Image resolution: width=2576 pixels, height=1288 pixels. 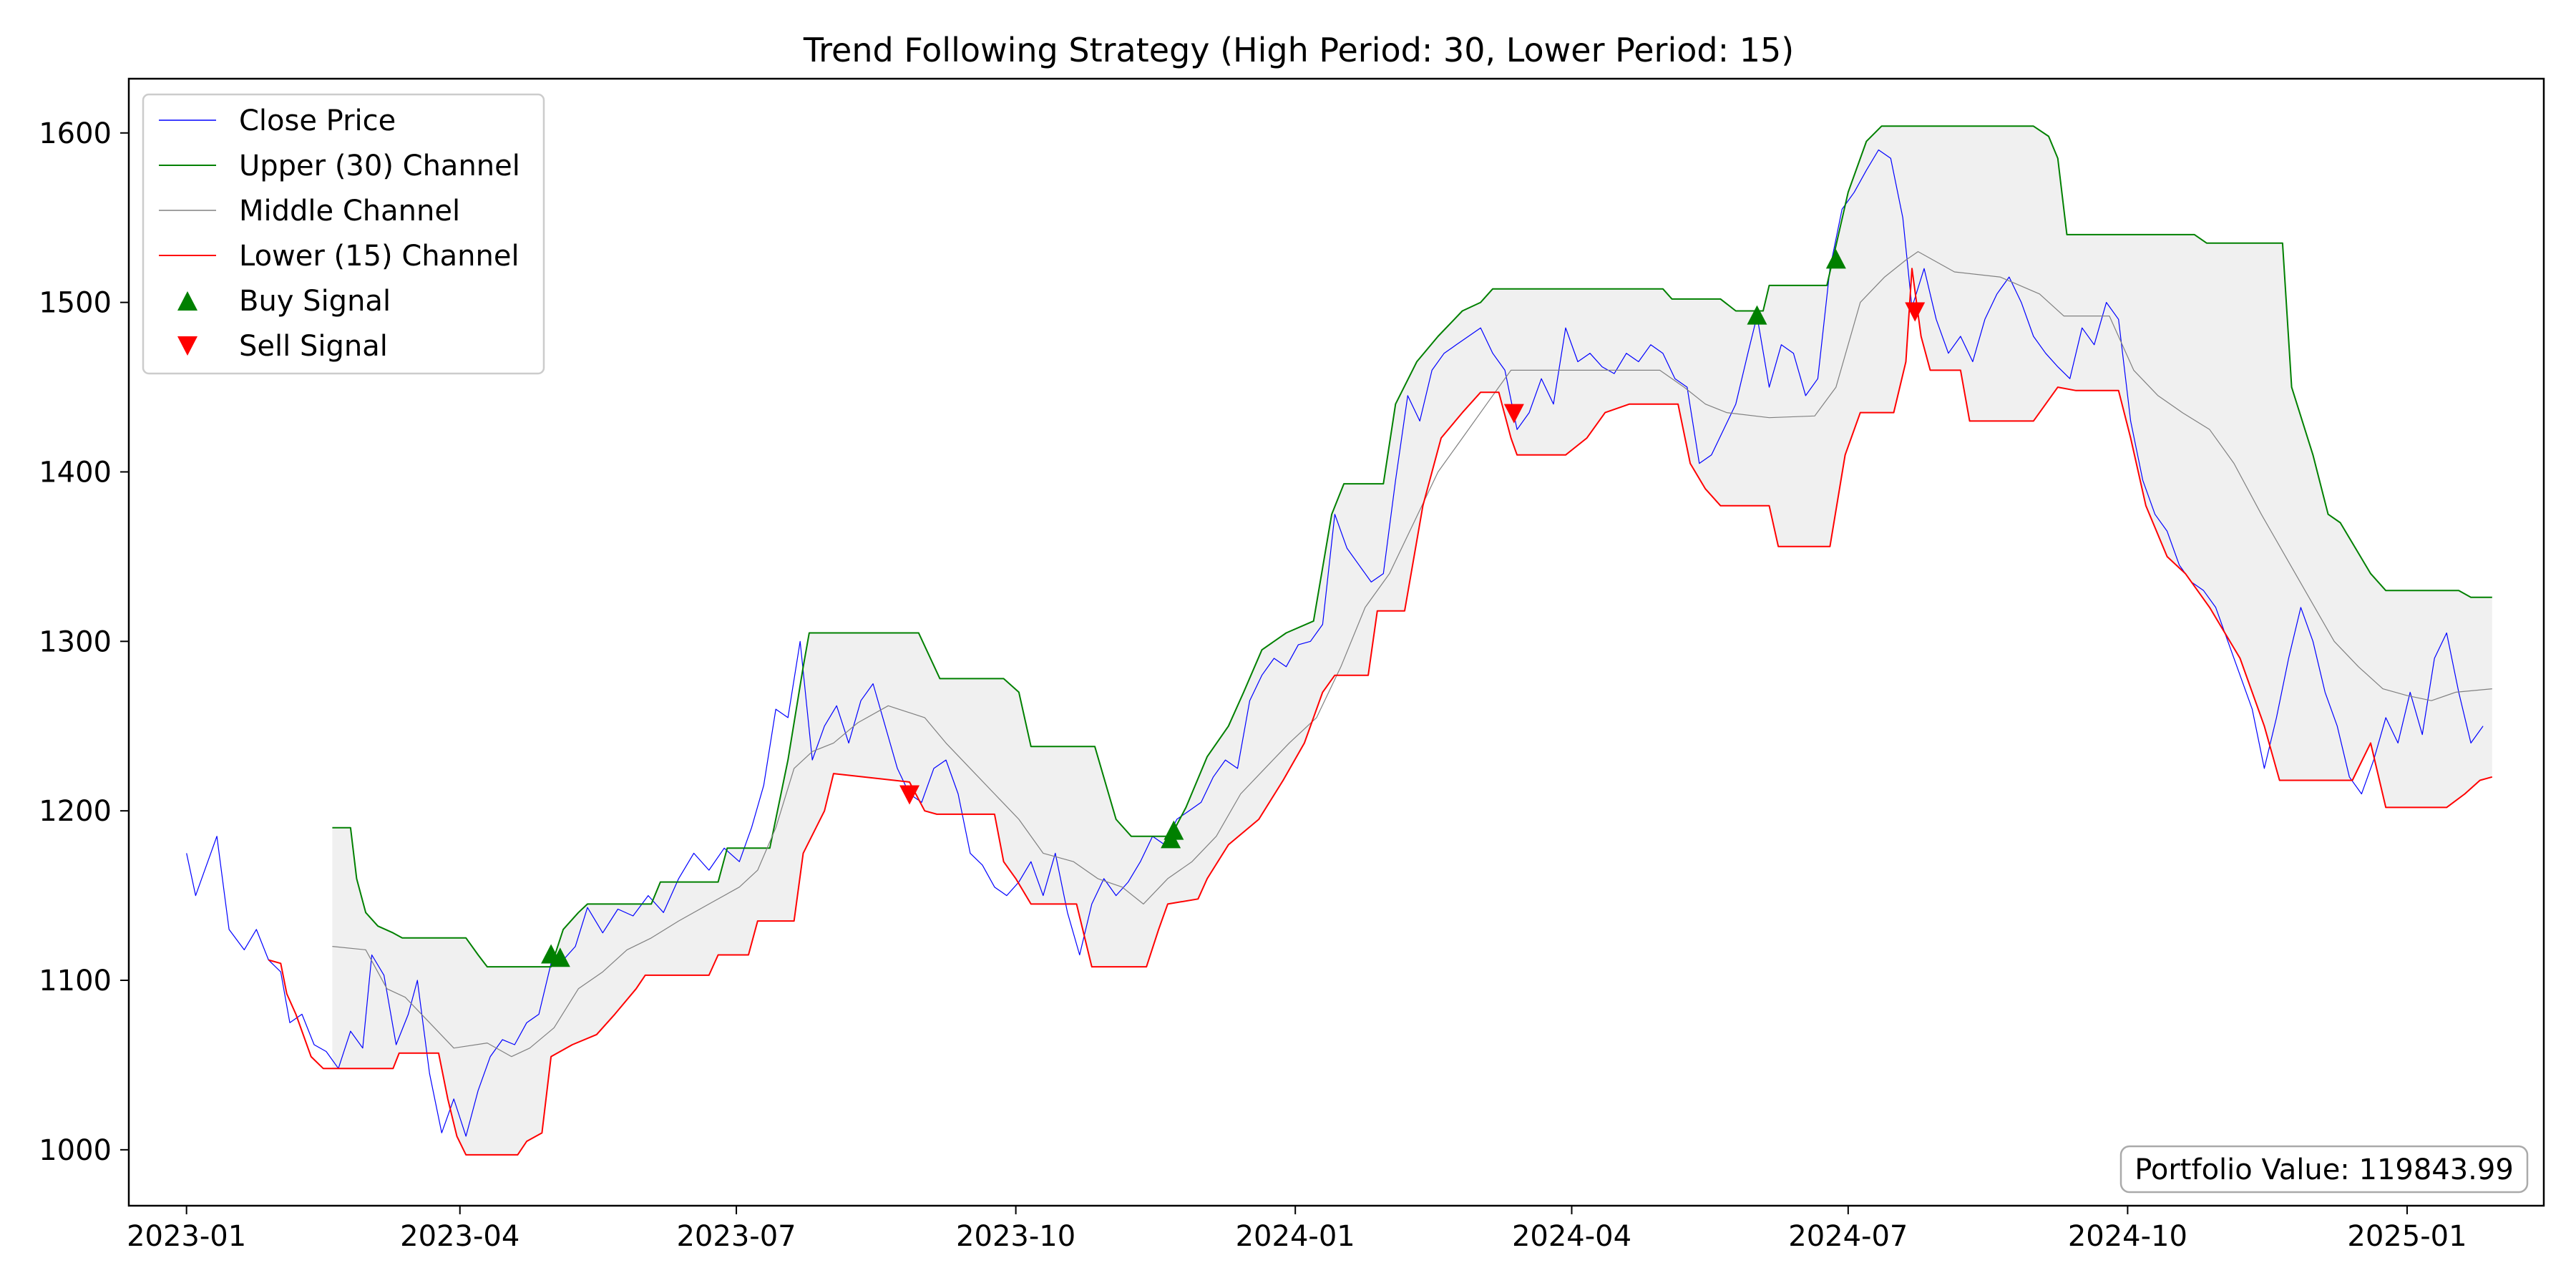 What do you see at coordinates (315, 301) in the screenshot?
I see `legend-label-buy-signal: Buy Signal` at bounding box center [315, 301].